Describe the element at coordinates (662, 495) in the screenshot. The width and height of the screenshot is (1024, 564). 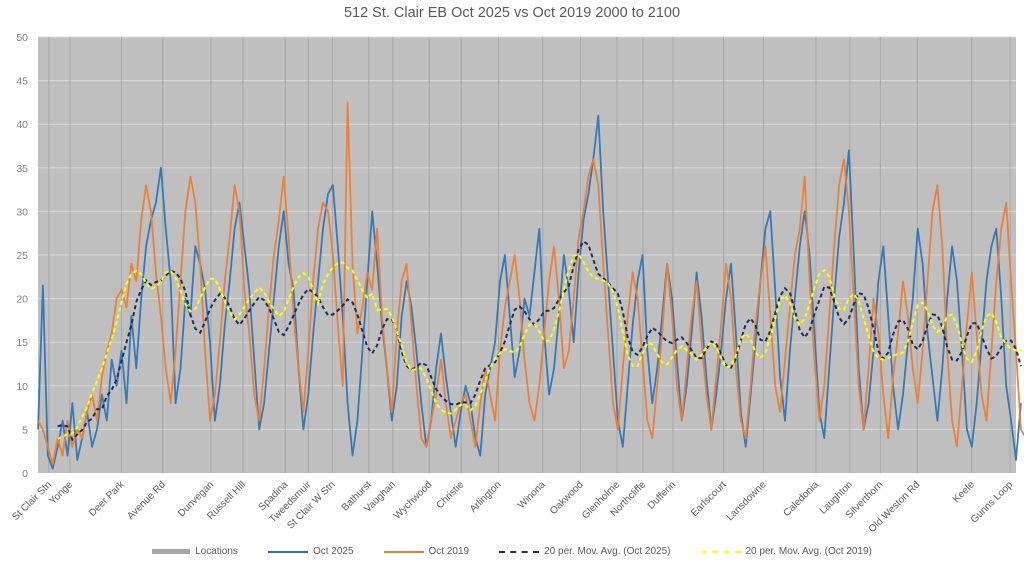
I see `x-tick-label: Dufferin` at that location.